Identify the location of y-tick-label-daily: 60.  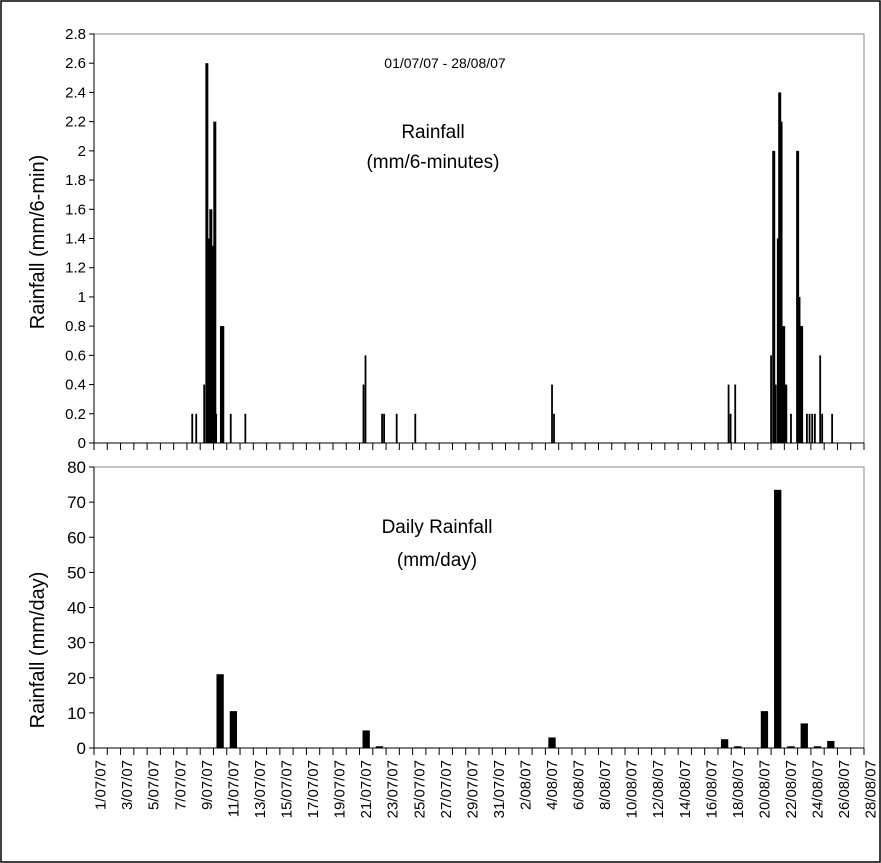
(76, 537).